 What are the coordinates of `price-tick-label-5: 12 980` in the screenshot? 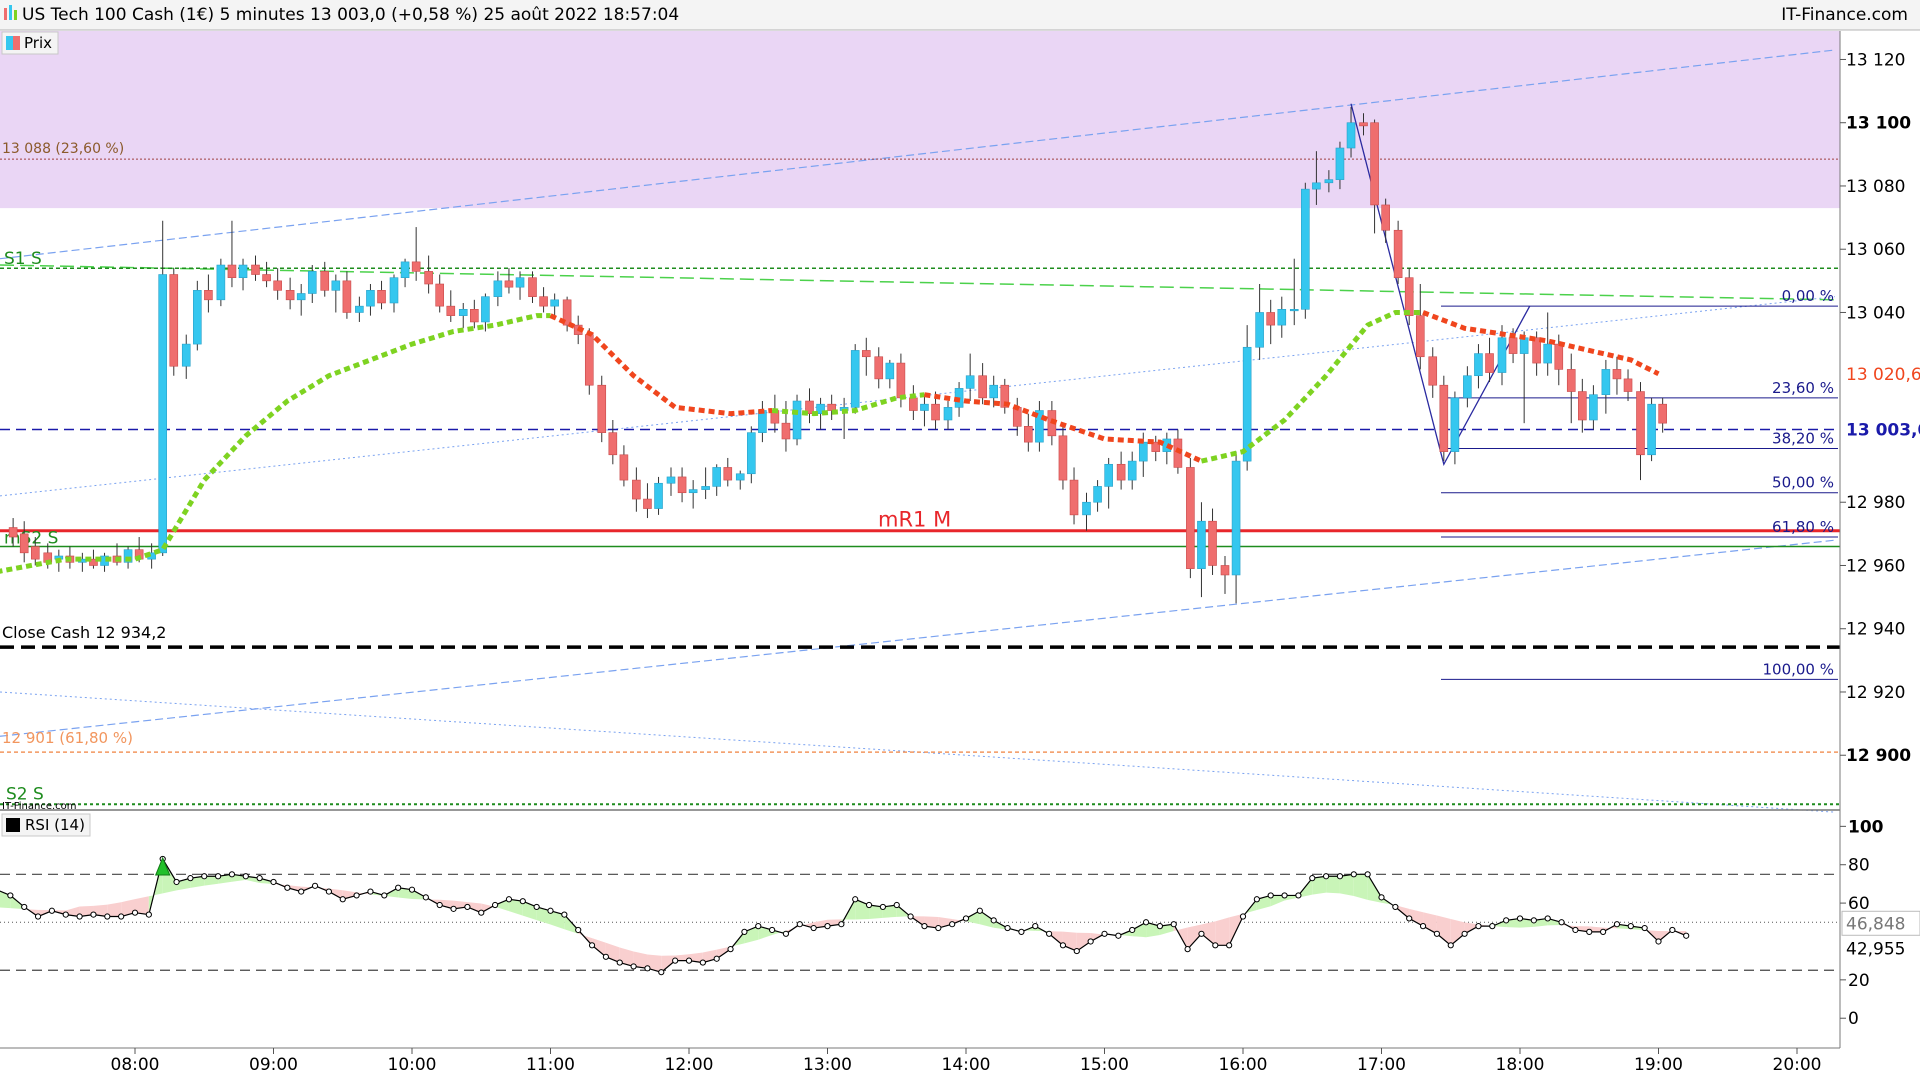 It's located at (1875, 503).